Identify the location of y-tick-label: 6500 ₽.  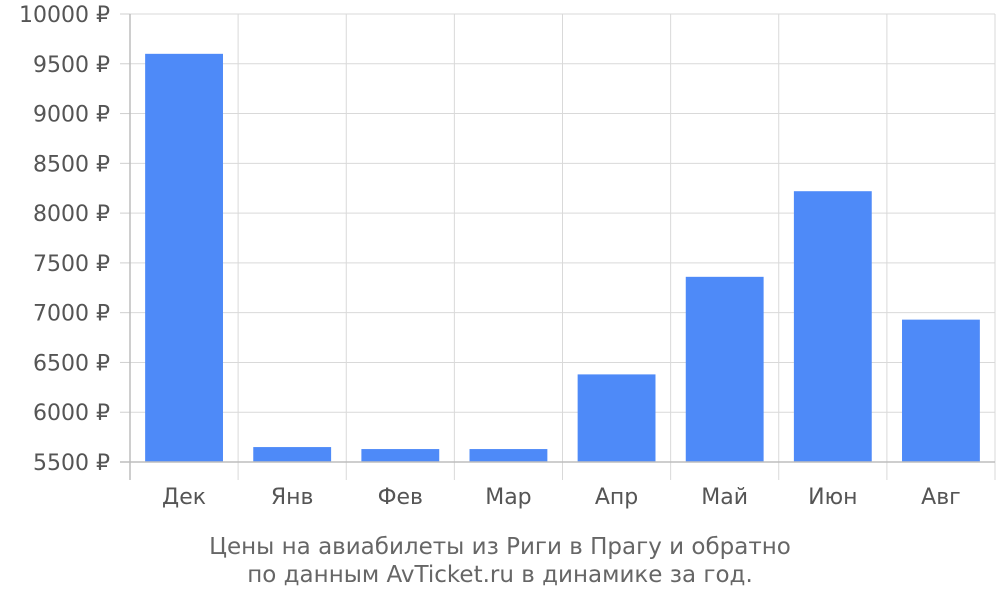
(71, 363).